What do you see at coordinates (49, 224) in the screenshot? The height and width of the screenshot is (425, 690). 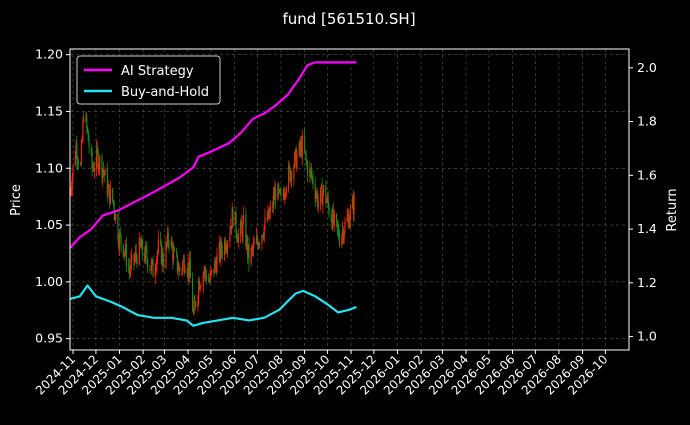 I see `y-left-tick-label: 1.05` at bounding box center [49, 224].